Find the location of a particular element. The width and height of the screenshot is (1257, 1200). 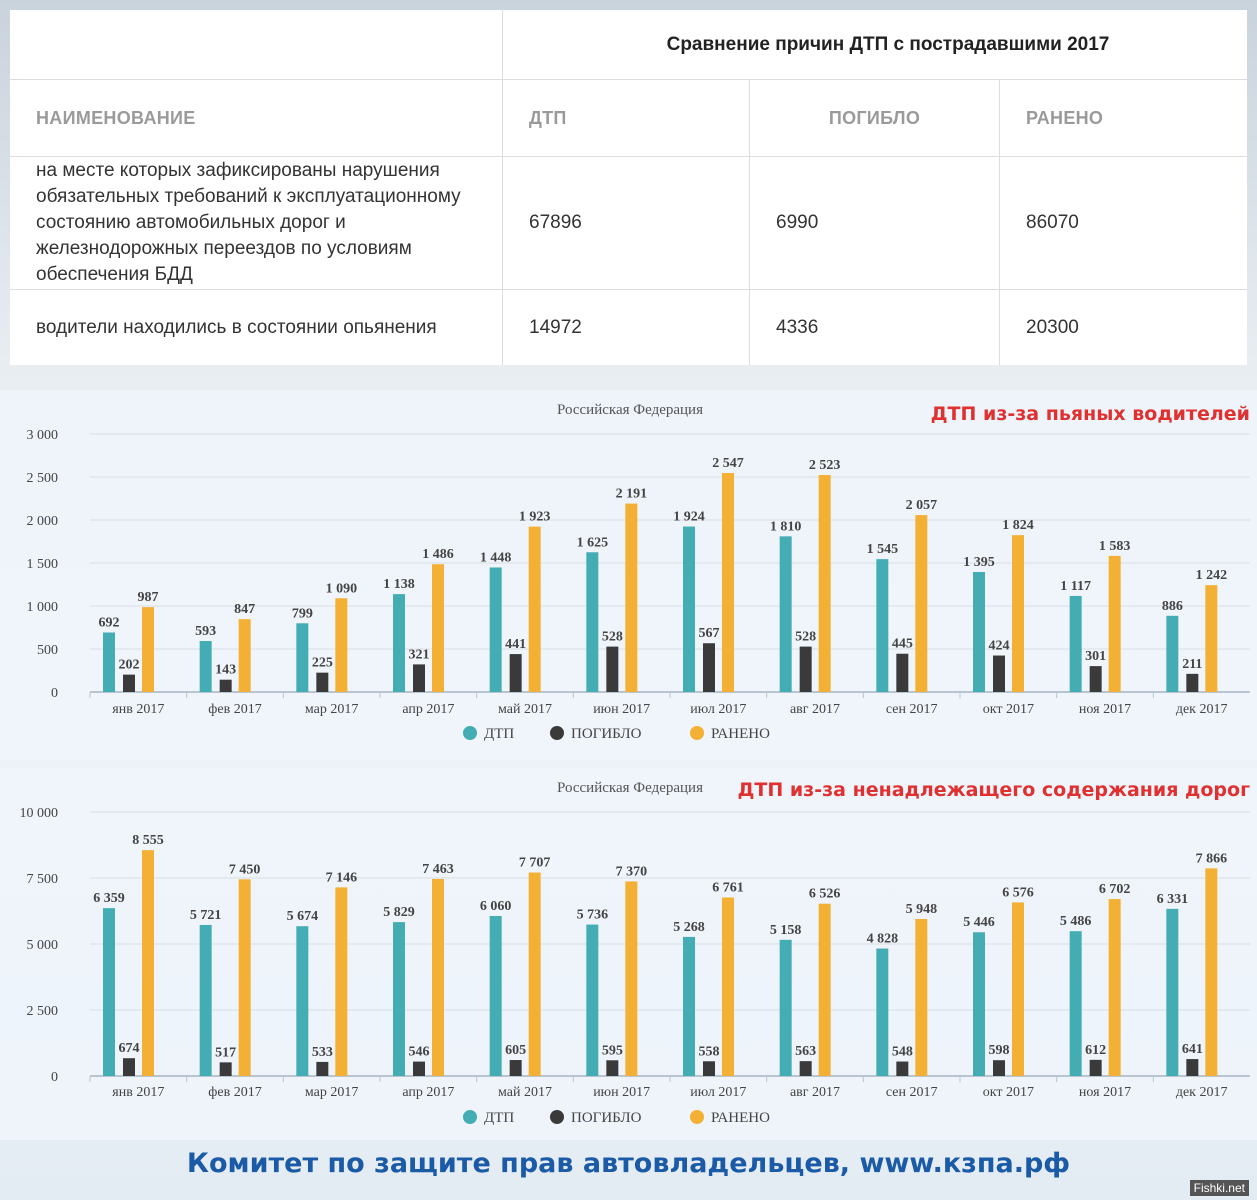

data-label: 7 146 is located at coordinates (342, 877).